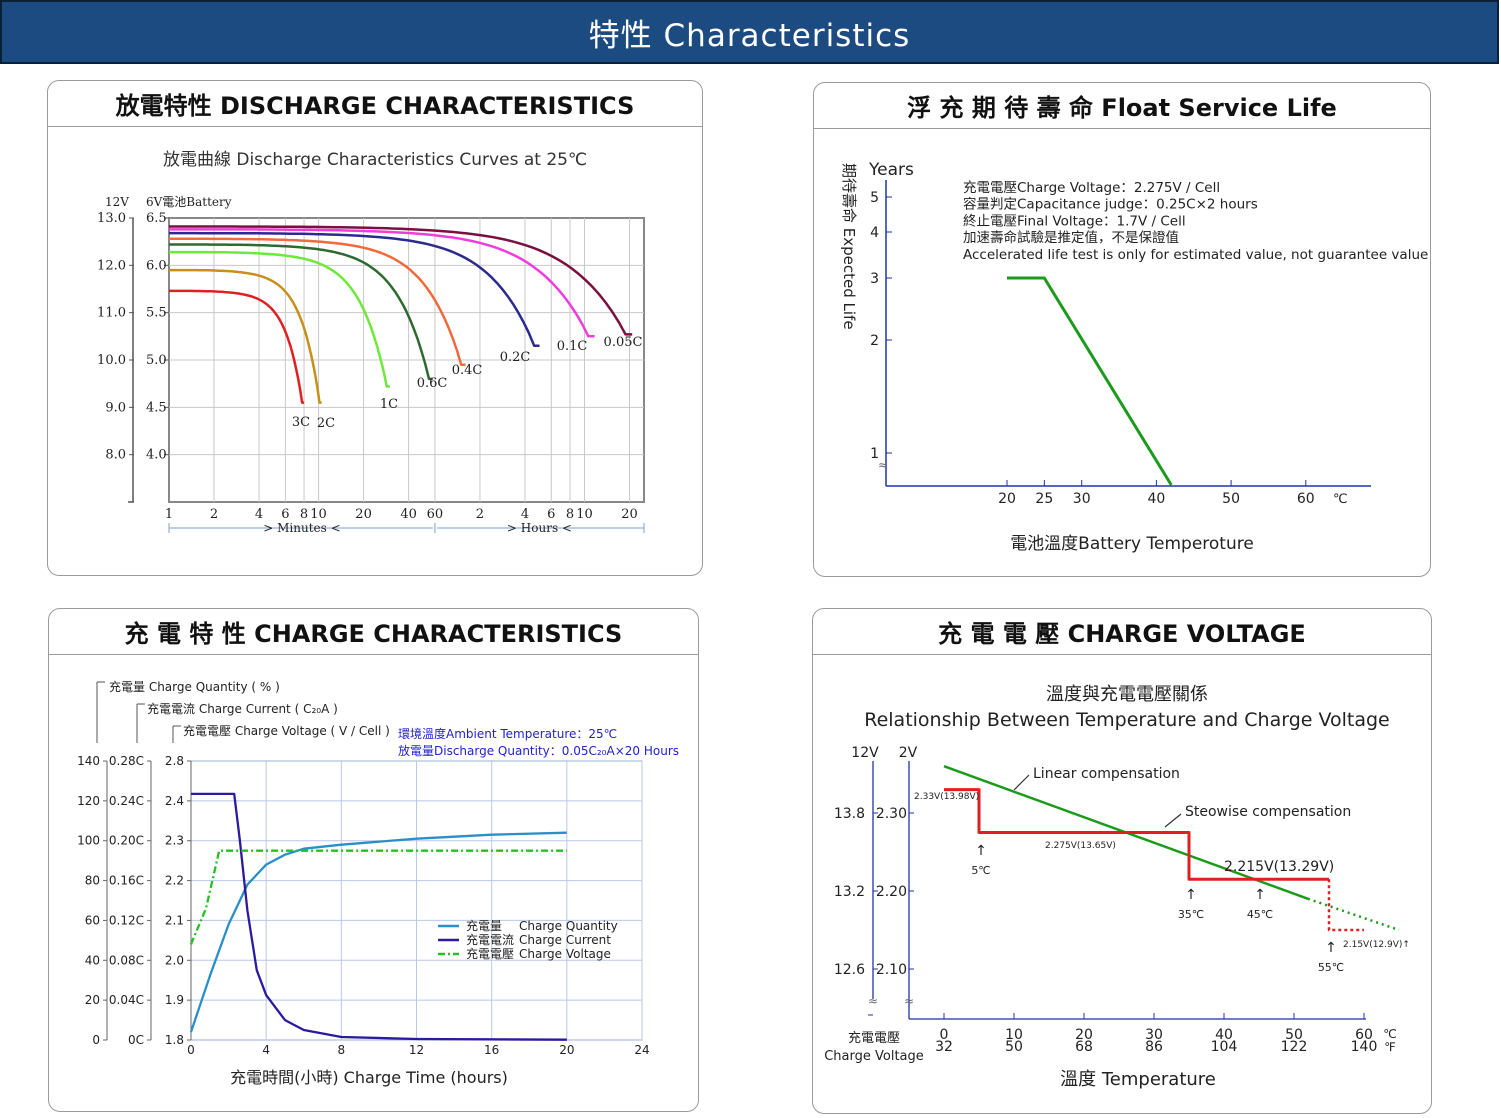 This screenshot has height=1118, width=1501. Describe the element at coordinates (1331, 967) in the screenshot. I see `temp-label: 55℃` at that location.